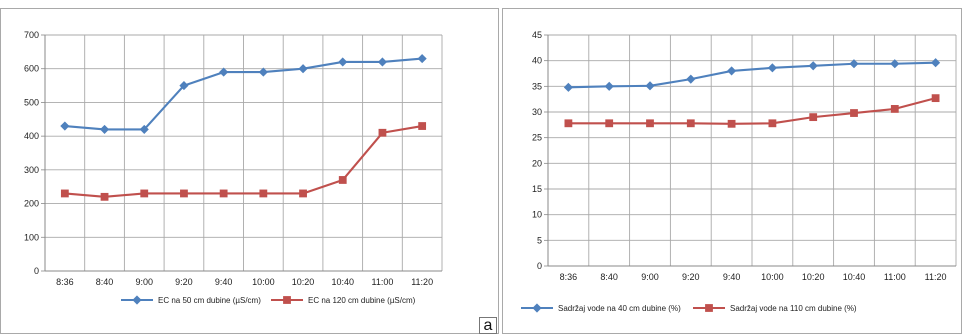 This screenshot has height=334, width=966. Describe the element at coordinates (144, 282) in the screenshot. I see `chart-0-x-tick-label: 9:00` at that location.